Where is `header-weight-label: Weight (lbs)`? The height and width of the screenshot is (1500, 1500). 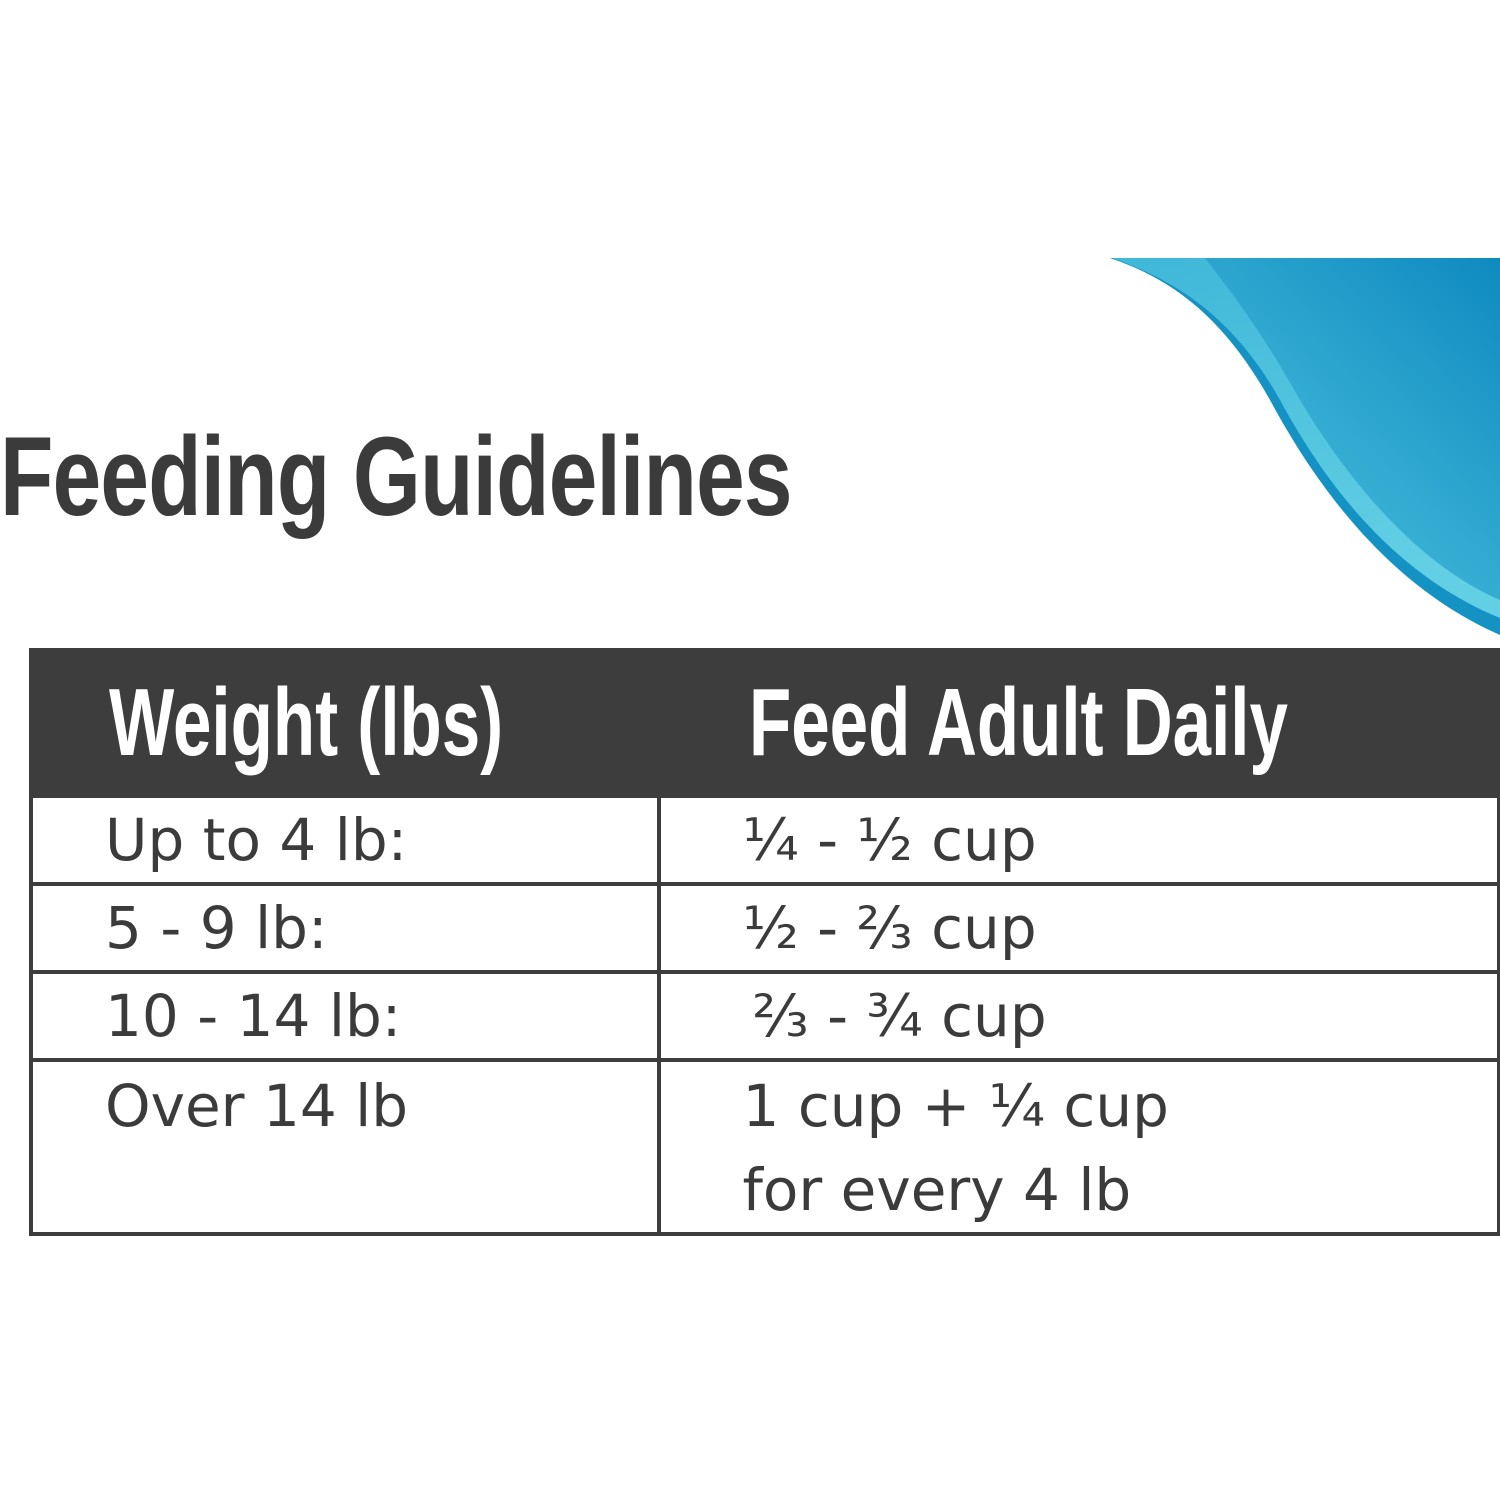 header-weight-label: Weight (lbs) is located at coordinates (306, 722).